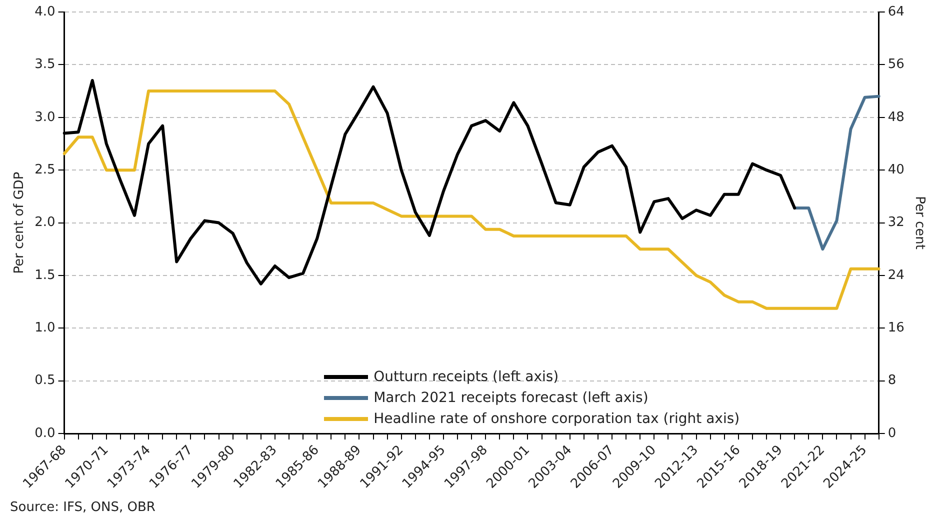 This screenshot has height=523, width=941. Describe the element at coordinates (45, 170) in the screenshot. I see `y-tick-label: 2.5` at that location.